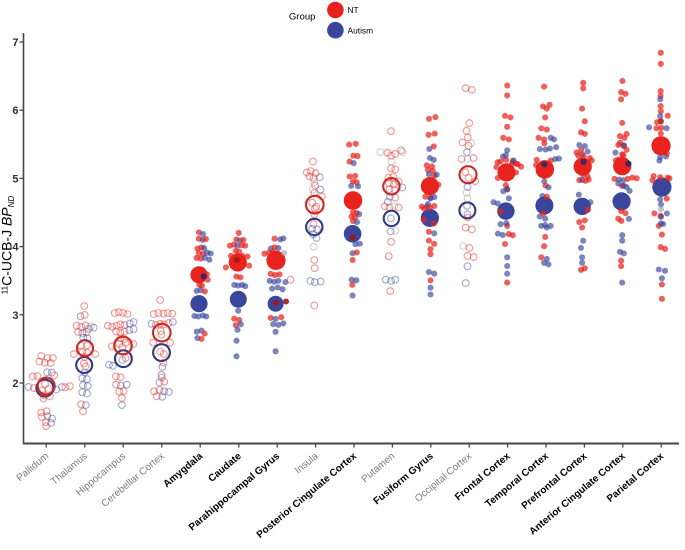 This screenshot has width=685, height=550. Describe the element at coordinates (15, 316) in the screenshot. I see `svg-text: 3` at that location.